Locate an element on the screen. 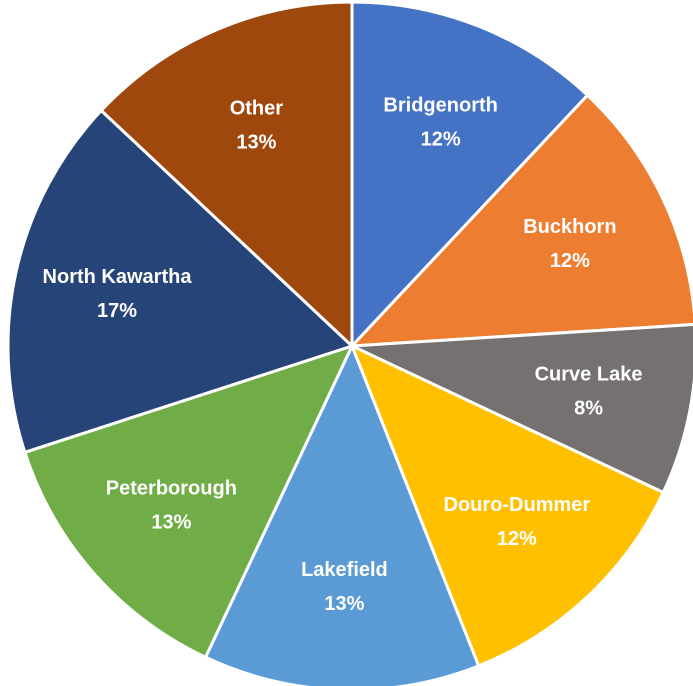 The width and height of the screenshot is (693, 686). slice-value-label: 8% is located at coordinates (588, 408).